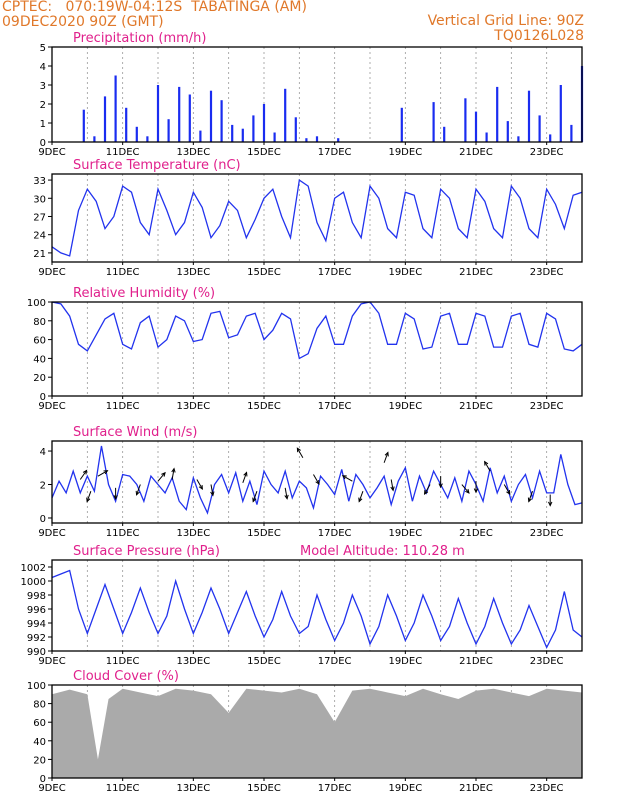  I want to click on station-info: CPTEC: 070:19W-04:12S TABATINGA (AM), so click(154, 7).